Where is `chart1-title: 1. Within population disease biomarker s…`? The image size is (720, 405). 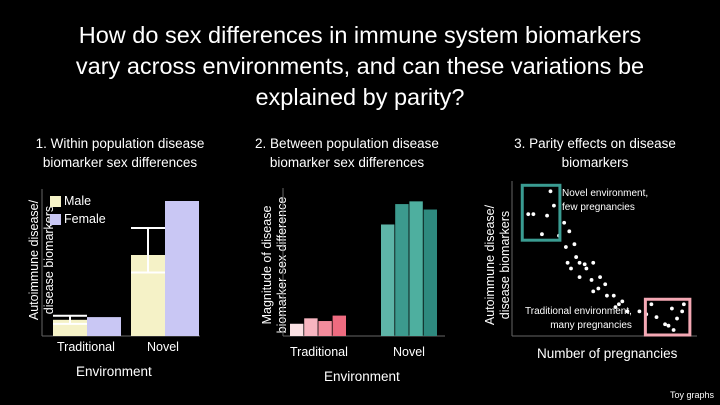
chart1-title: 1. Within population disease biomarker s… is located at coordinates (120, 153).